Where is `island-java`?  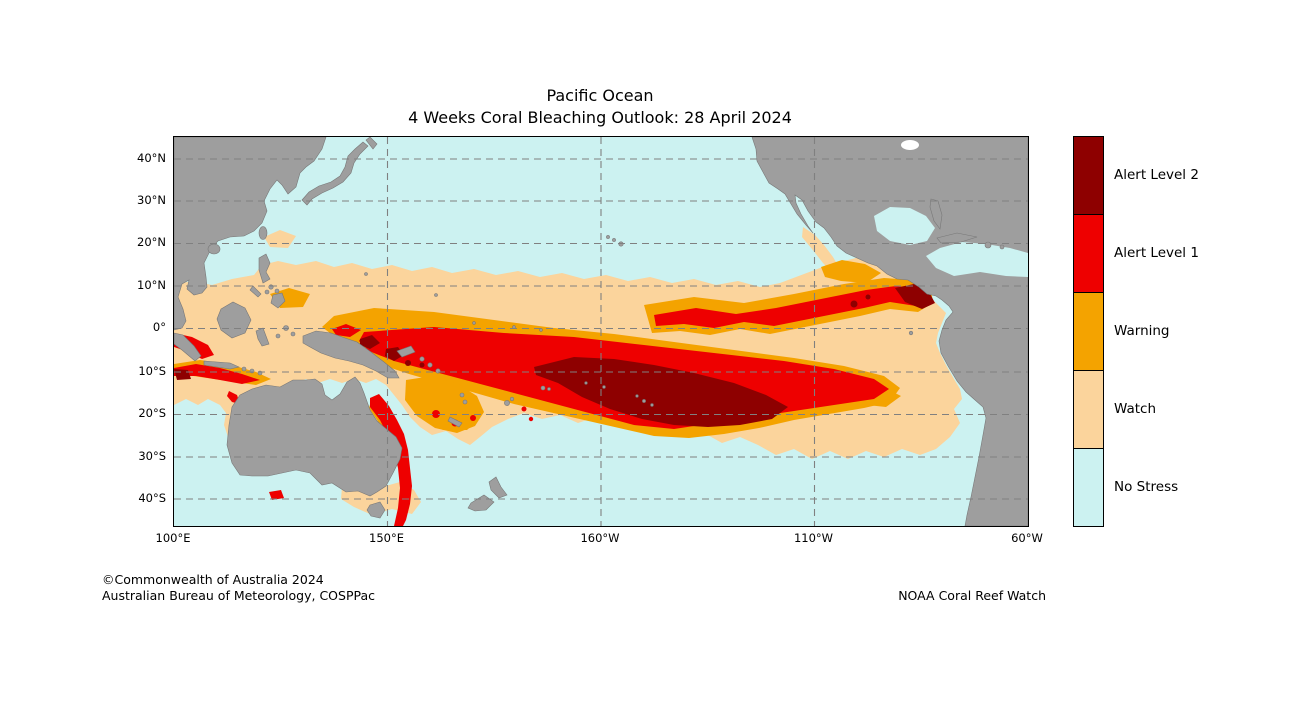
island-java is located at coordinates (221, 365).